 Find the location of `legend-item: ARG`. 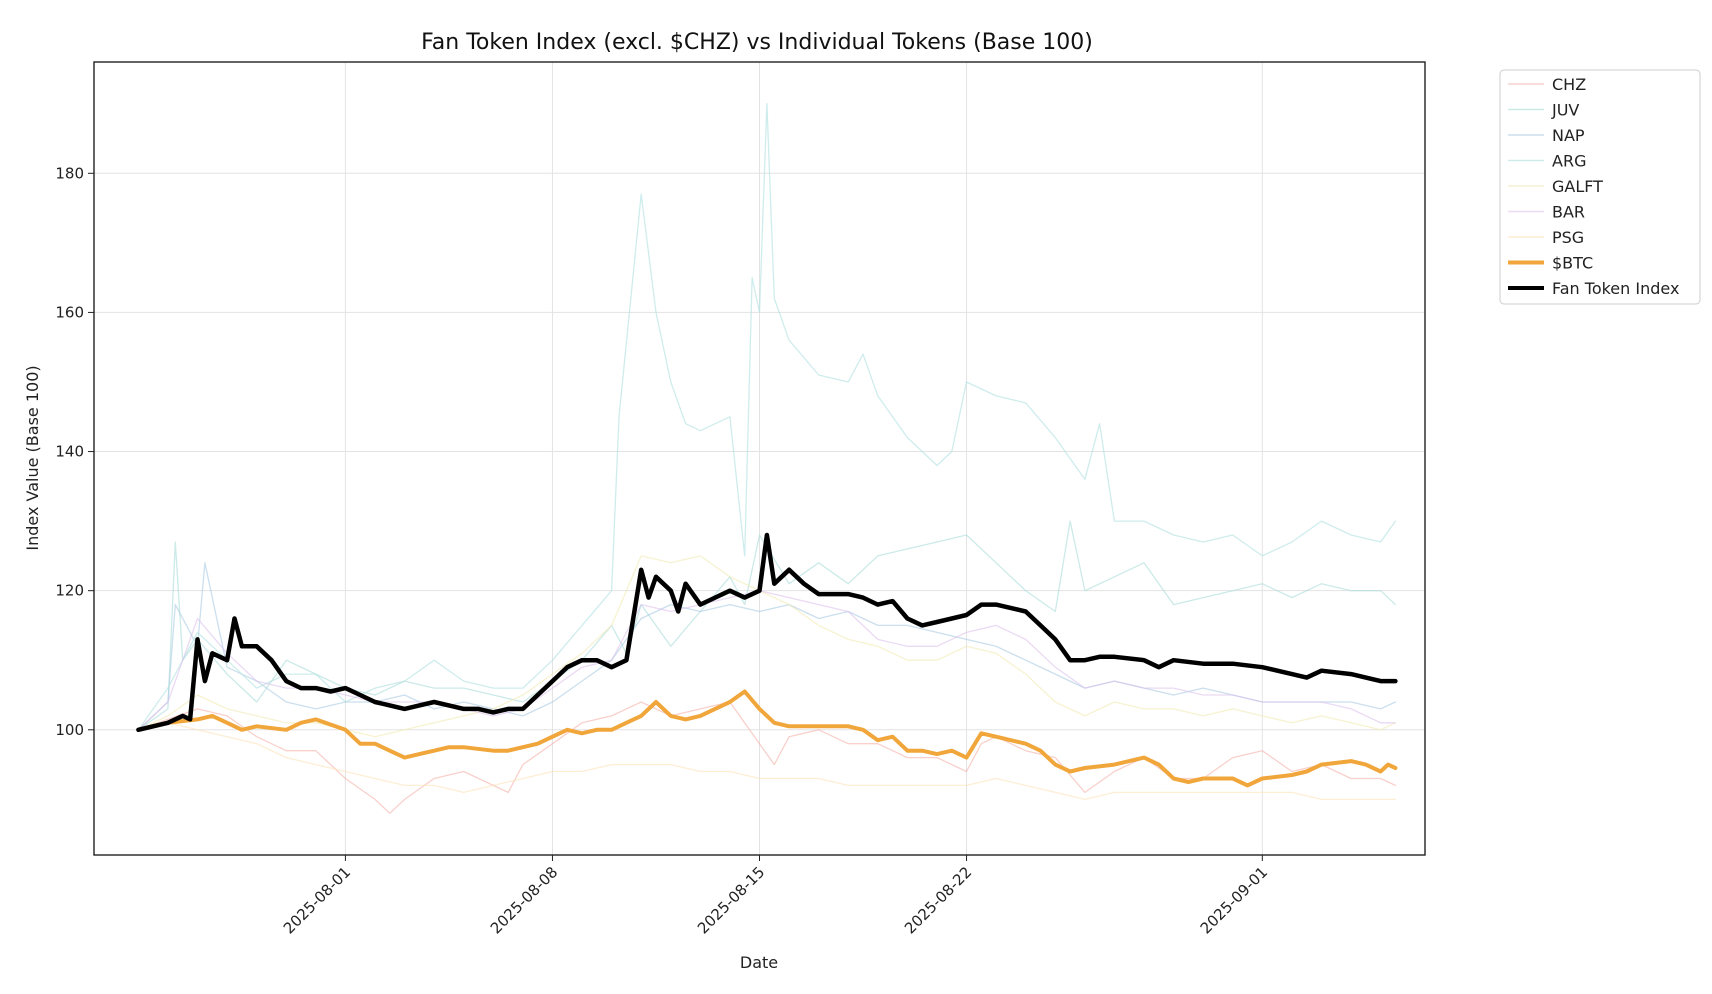

legend-item: ARG is located at coordinates (1547, 161).